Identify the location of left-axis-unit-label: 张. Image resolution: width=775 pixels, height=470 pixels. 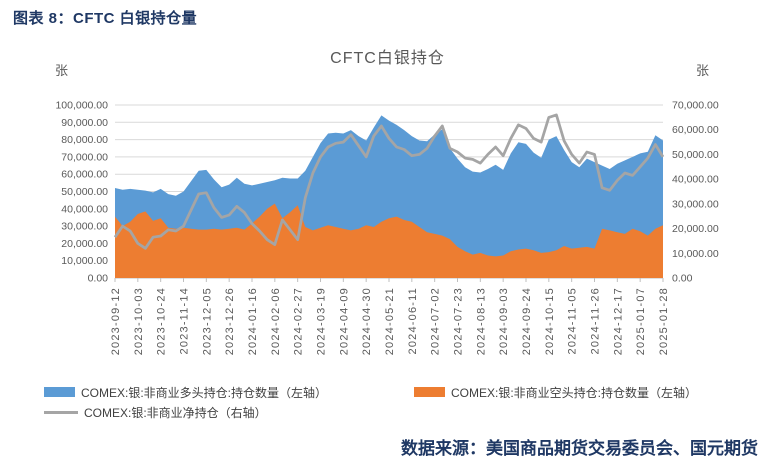
(62, 70).